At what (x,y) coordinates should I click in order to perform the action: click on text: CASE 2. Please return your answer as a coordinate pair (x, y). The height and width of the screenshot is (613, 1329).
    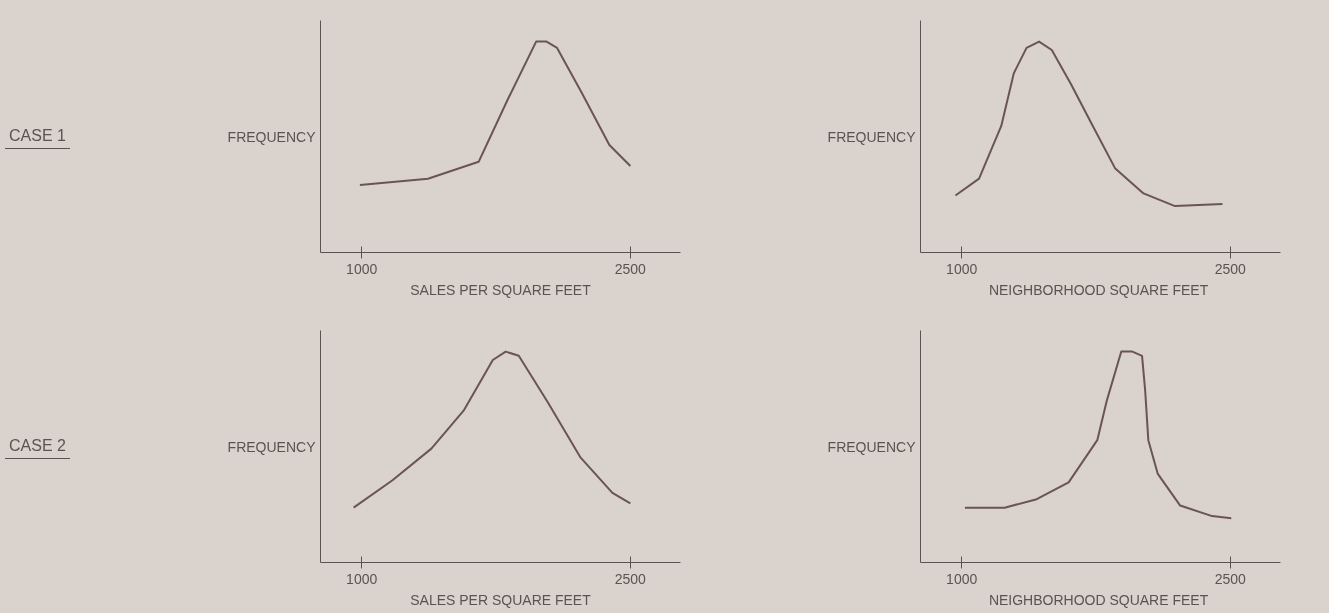
    Looking at the image, I should click on (37, 447).